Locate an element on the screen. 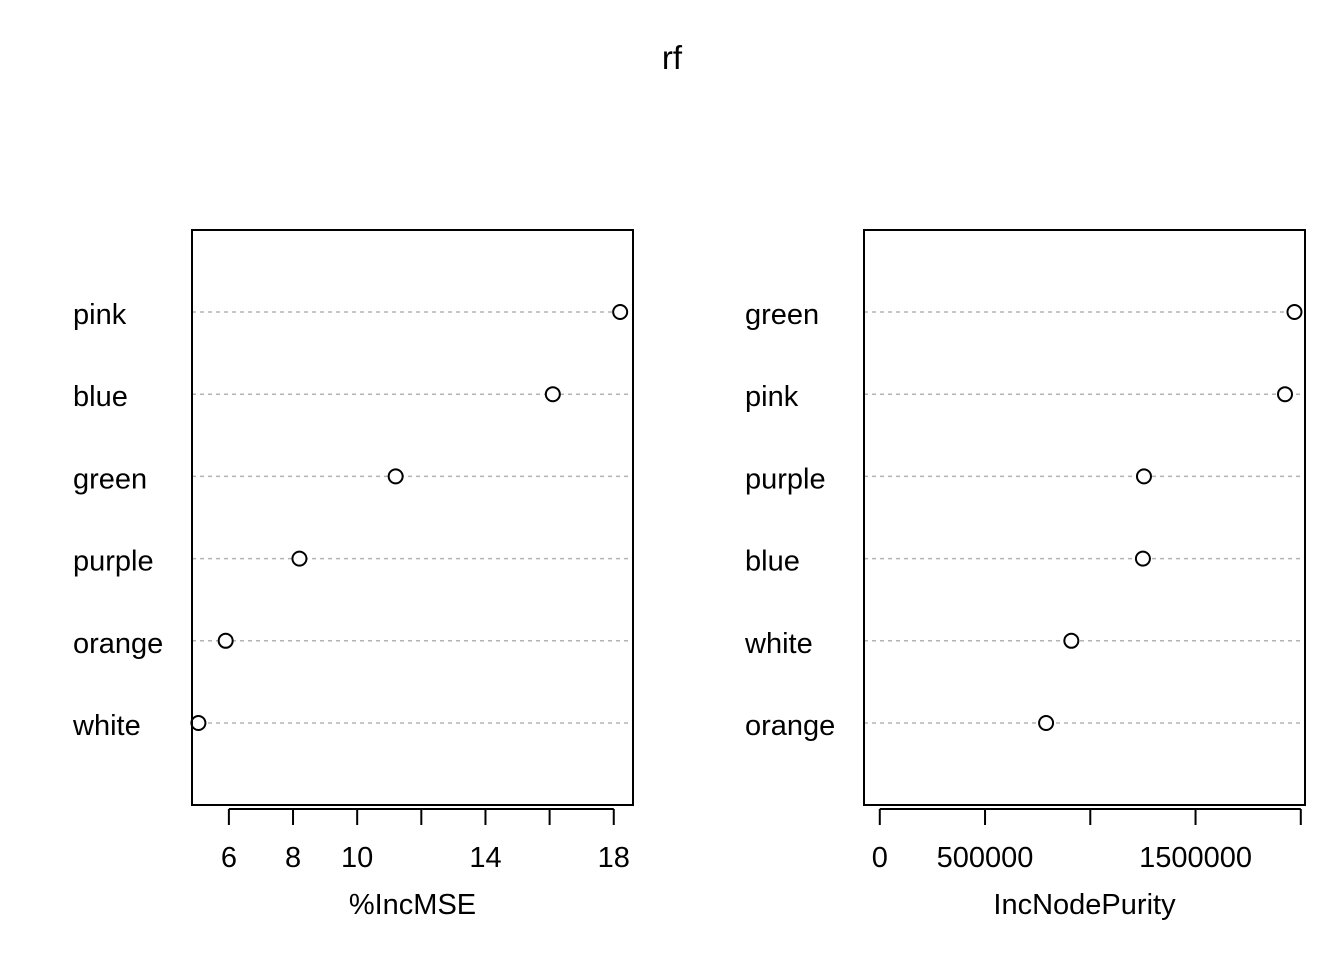  x-tick-label: 0 is located at coordinates (880, 858).